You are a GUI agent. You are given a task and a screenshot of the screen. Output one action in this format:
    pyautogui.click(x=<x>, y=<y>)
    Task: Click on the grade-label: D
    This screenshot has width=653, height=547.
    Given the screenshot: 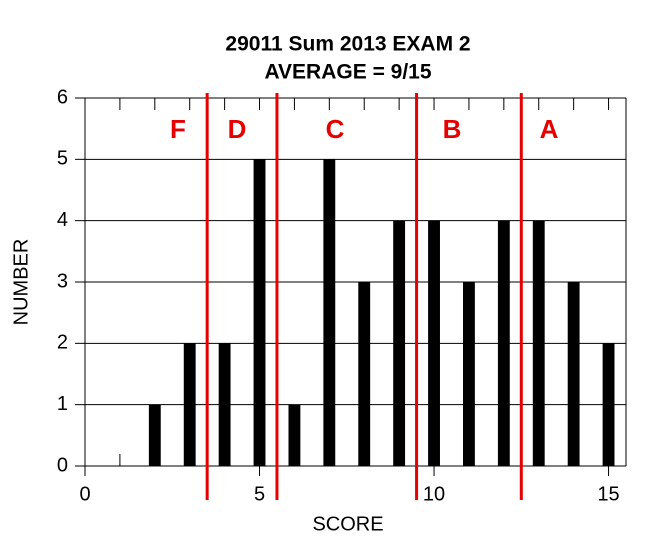 What is the action you would take?
    pyautogui.click(x=237, y=129)
    